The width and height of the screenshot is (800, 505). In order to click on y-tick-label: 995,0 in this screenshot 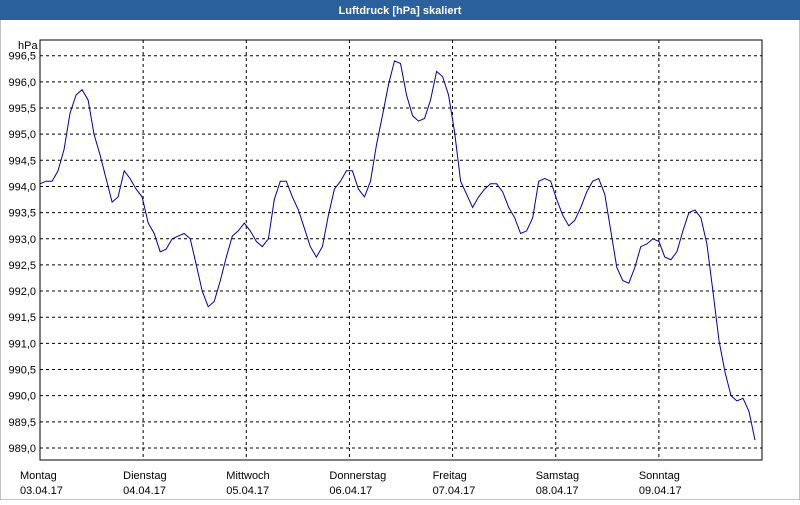, I will do `click(22, 135)`.